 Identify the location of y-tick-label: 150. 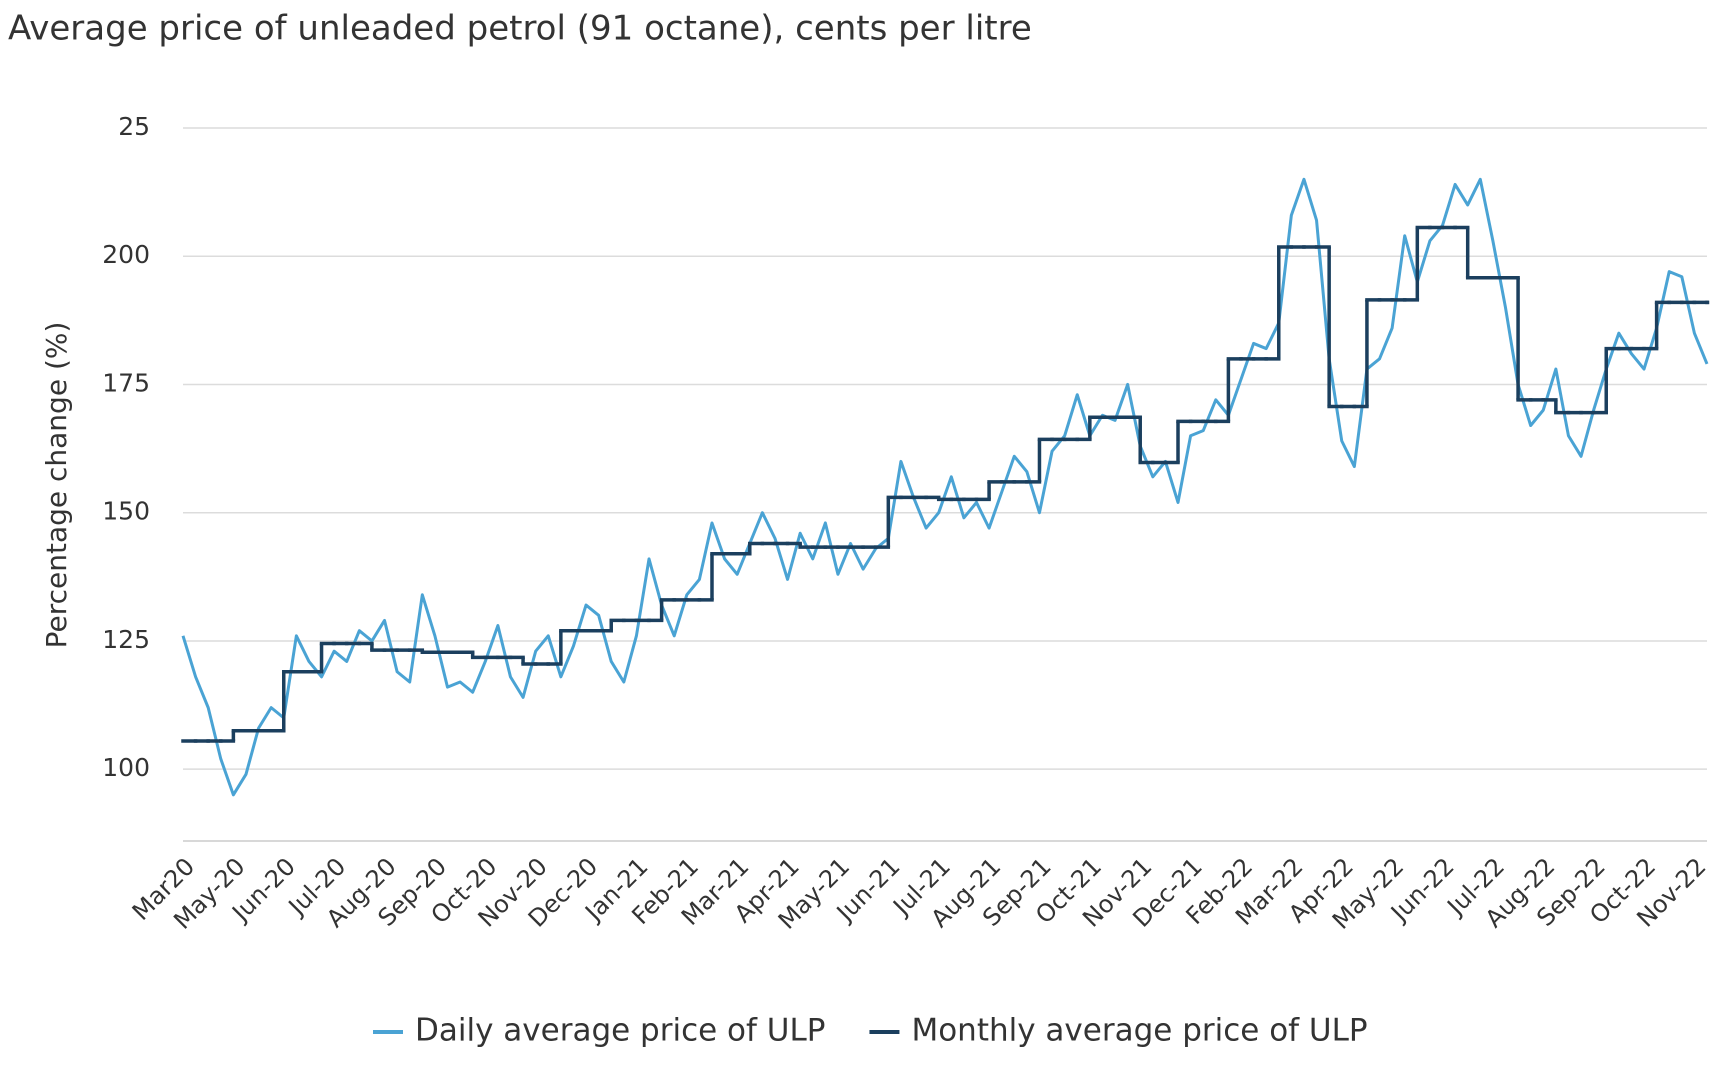
(126, 511).